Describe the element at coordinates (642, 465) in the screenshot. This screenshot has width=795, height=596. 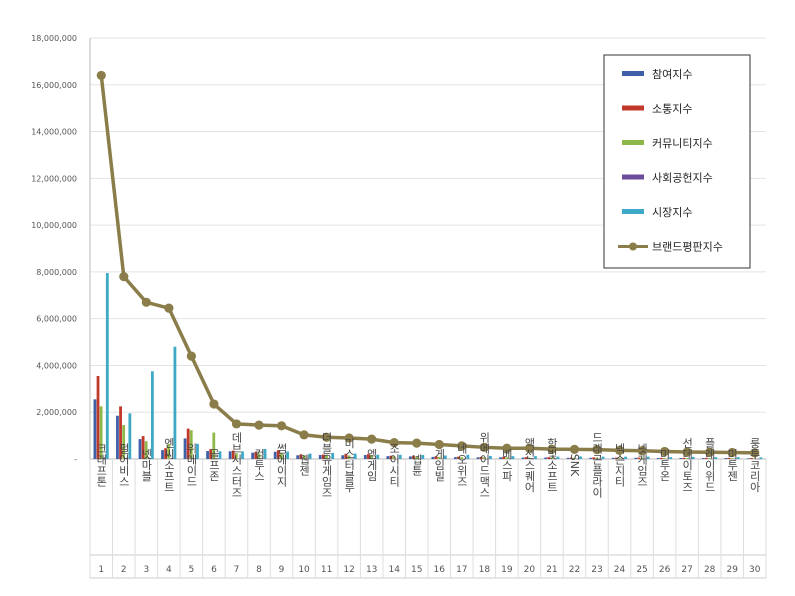
I see `x-category-label: 넷게임즈` at that location.